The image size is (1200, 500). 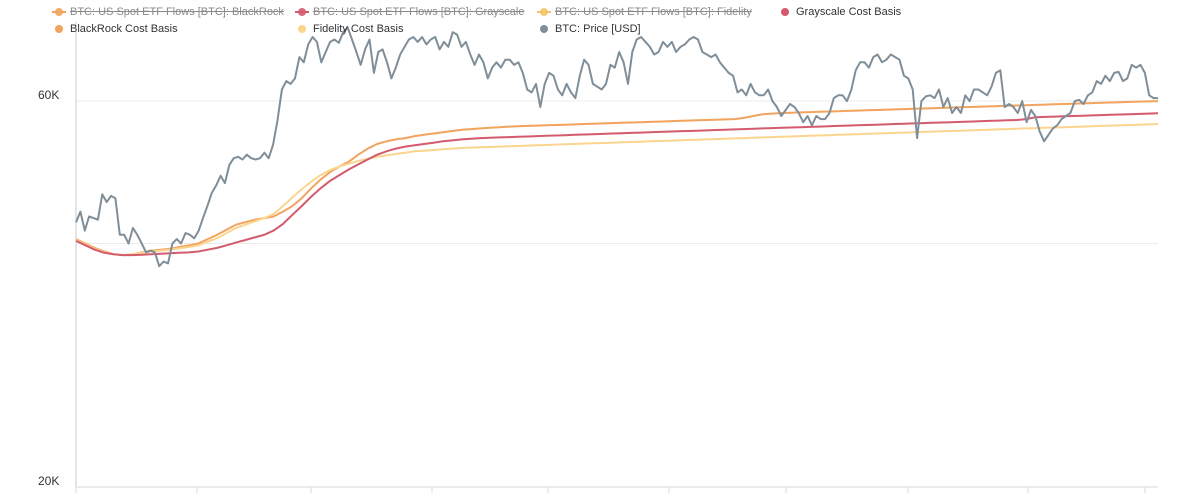 I want to click on legend-label: Fidelity Cost Basis, so click(x=358, y=29).